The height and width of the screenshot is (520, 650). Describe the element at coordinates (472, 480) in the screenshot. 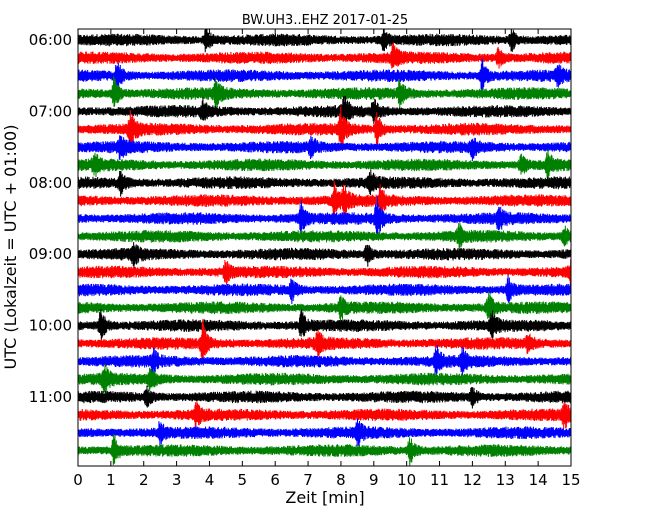

I see `x-tick-label: 12` at that location.